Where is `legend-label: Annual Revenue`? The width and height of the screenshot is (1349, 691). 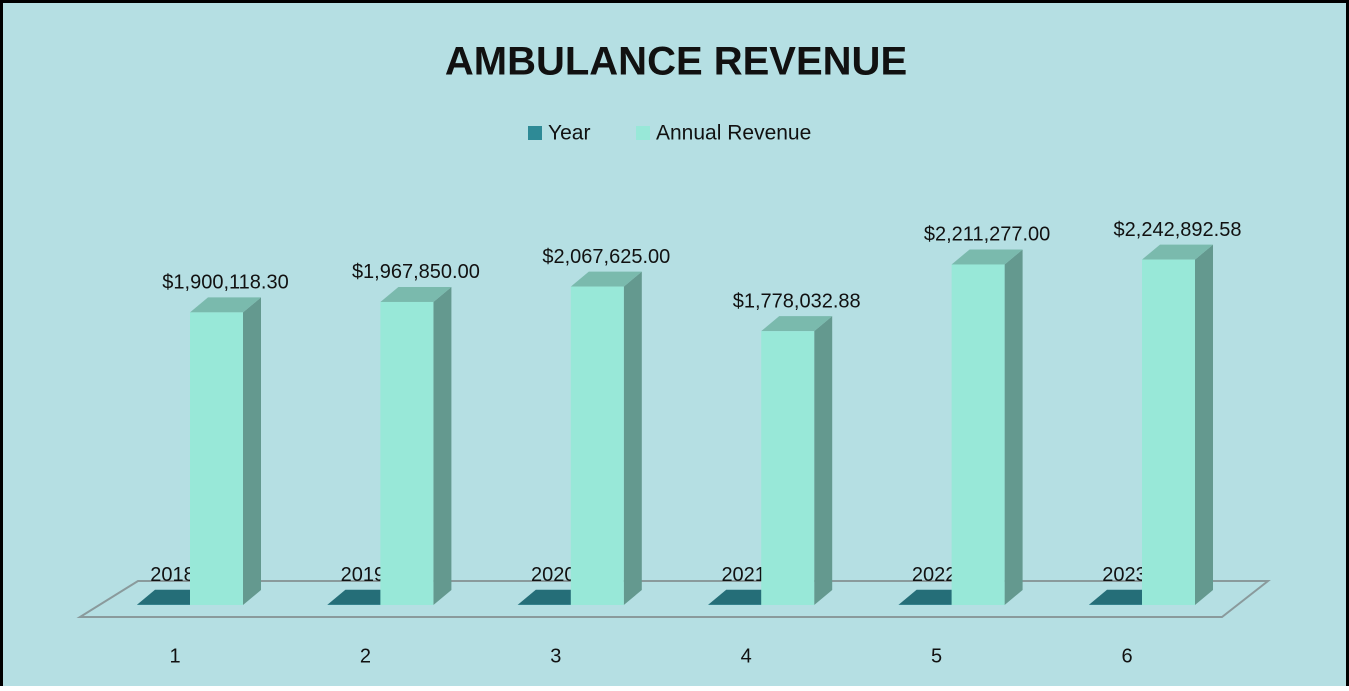
legend-label: Annual Revenue is located at coordinates (733, 133).